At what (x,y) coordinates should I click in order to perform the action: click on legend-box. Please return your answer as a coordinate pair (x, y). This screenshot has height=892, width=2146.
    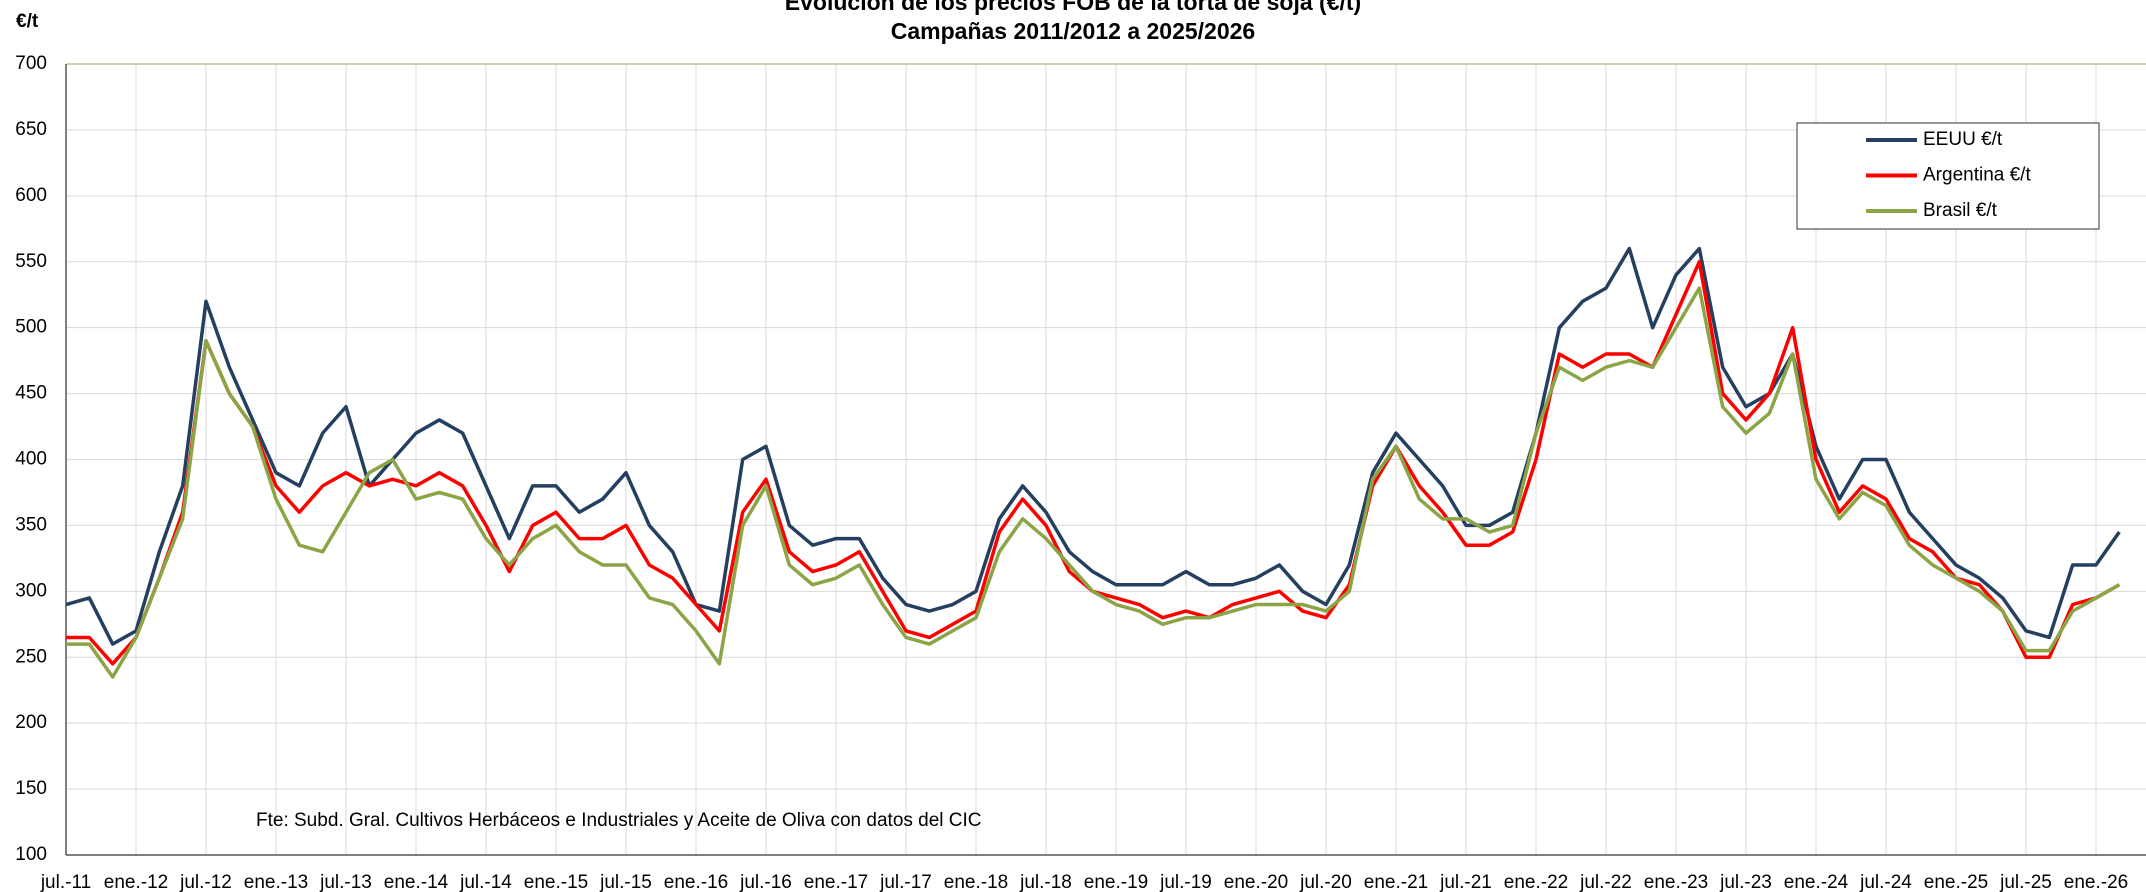
    Looking at the image, I should click on (1948, 176).